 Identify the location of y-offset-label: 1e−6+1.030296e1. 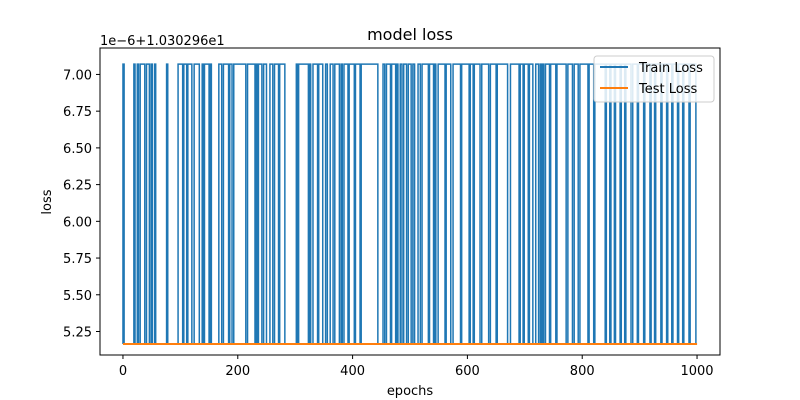
(162, 41).